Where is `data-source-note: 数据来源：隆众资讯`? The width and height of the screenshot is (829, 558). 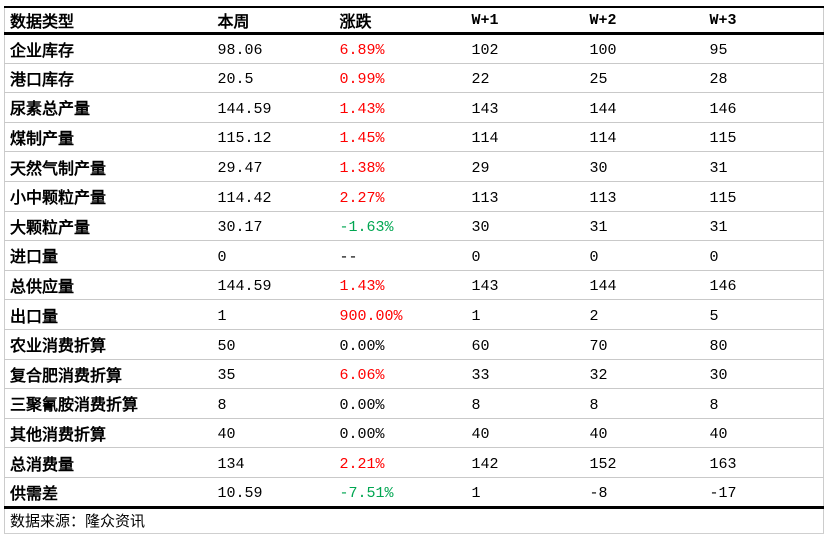 data-source-note: 数据来源：隆众资讯 is located at coordinates (78, 521).